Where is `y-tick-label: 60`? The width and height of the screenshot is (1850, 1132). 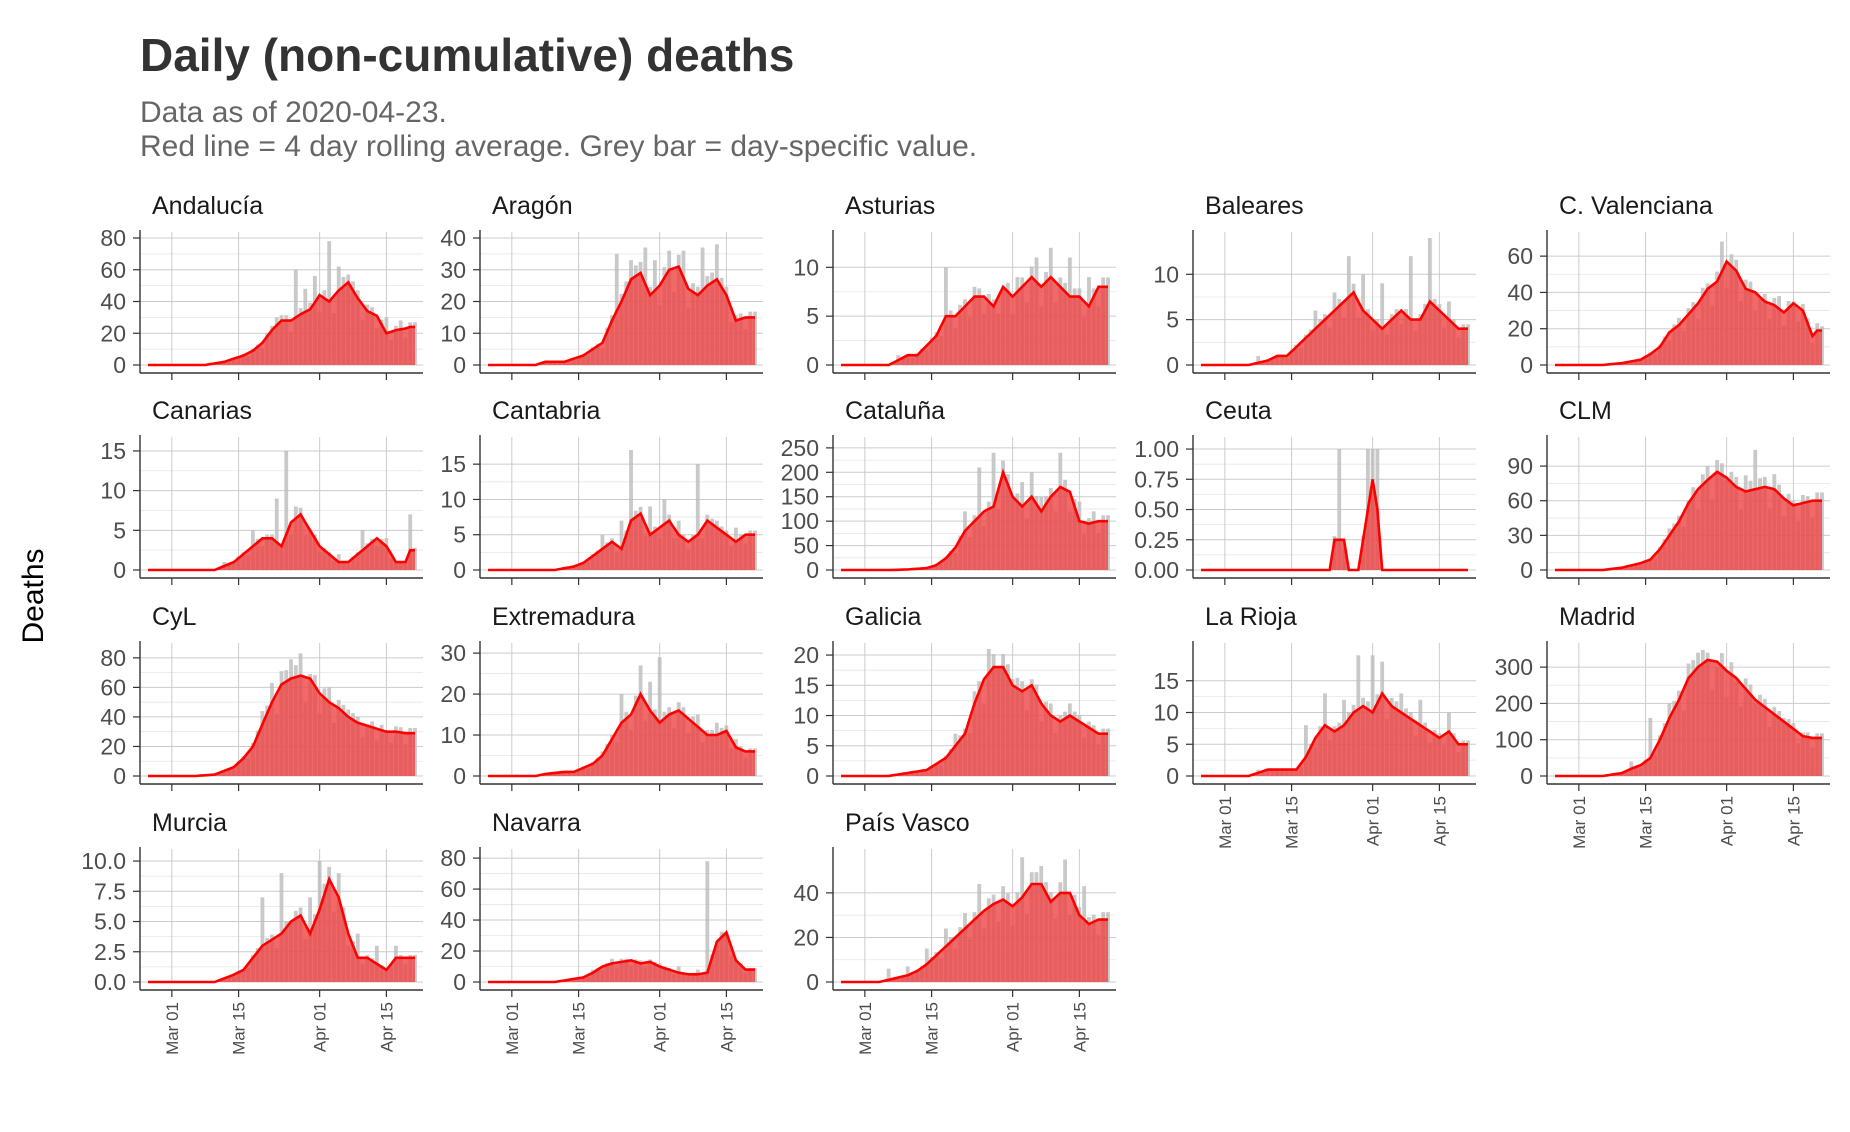
y-tick-label: 60 is located at coordinates (113, 270).